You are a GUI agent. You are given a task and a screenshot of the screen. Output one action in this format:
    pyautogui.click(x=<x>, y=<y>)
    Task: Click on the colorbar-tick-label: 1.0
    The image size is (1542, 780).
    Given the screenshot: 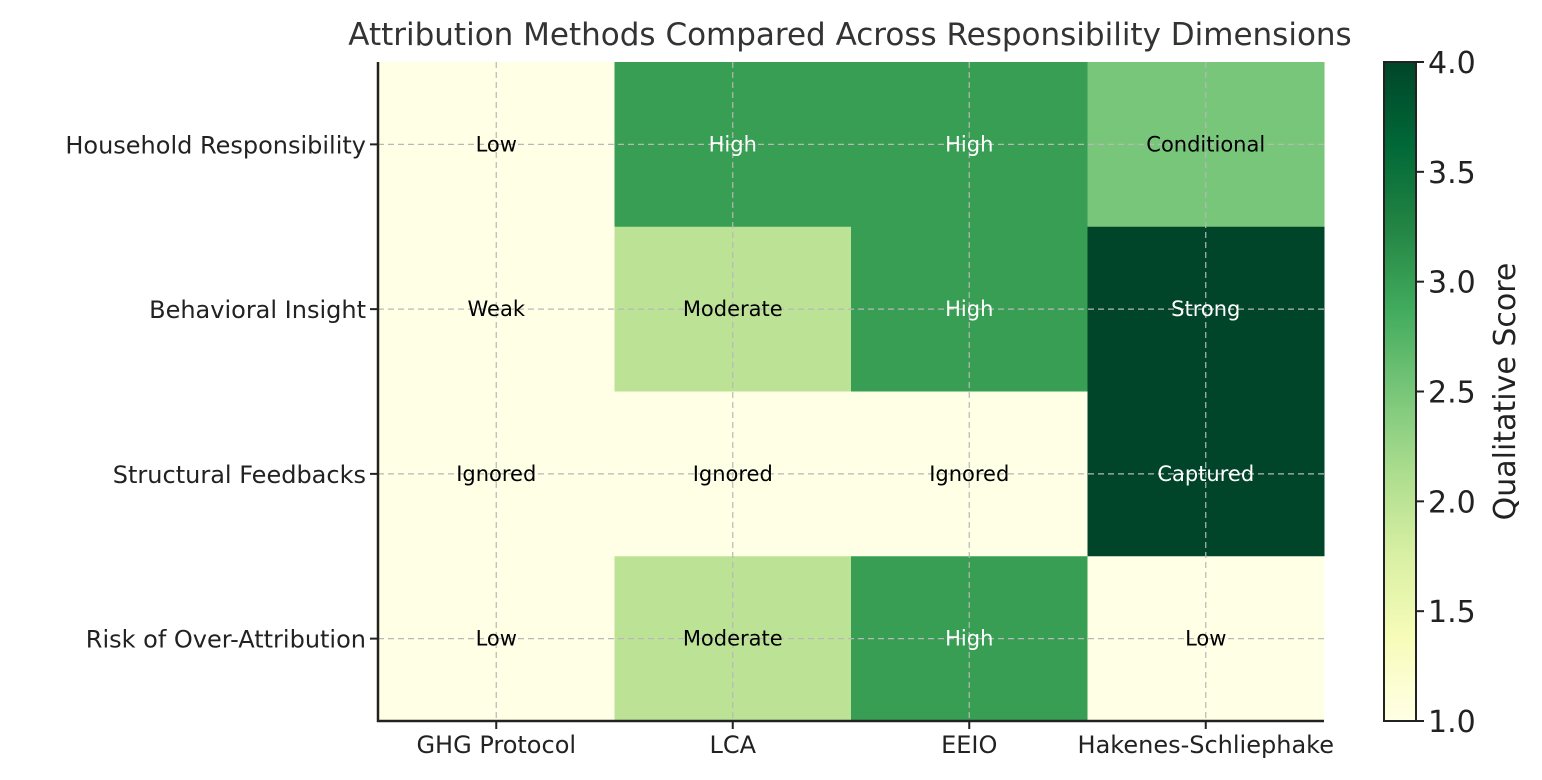 What is the action you would take?
    pyautogui.click(x=1452, y=722)
    